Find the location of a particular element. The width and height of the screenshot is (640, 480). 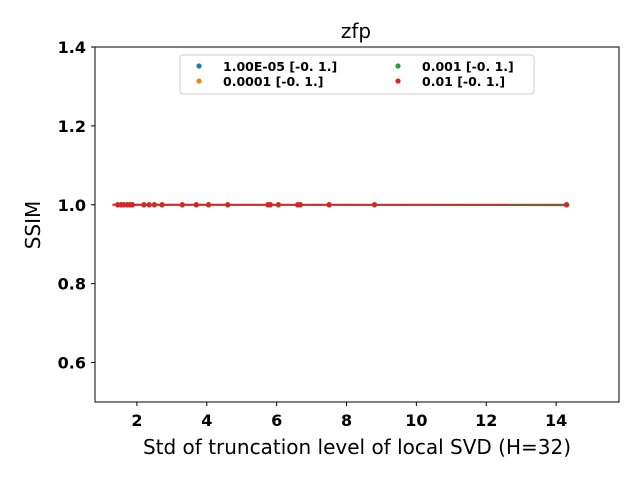

chart-title: zfp is located at coordinates (356, 31).